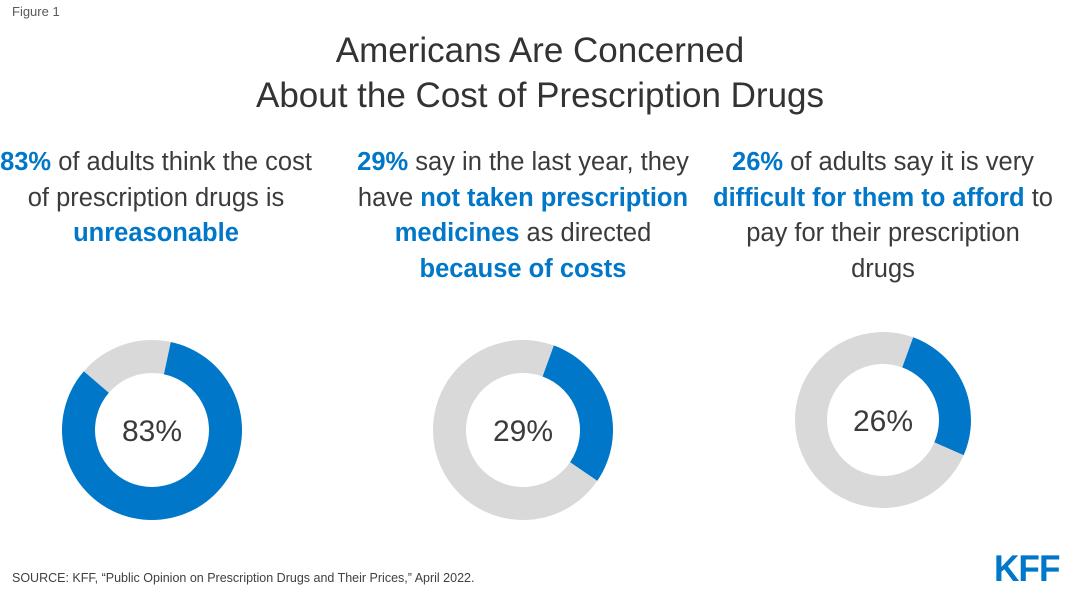 The height and width of the screenshot is (596, 1080). What do you see at coordinates (523, 268) in the screenshot?
I see `stat-highlight: because of costs` at bounding box center [523, 268].